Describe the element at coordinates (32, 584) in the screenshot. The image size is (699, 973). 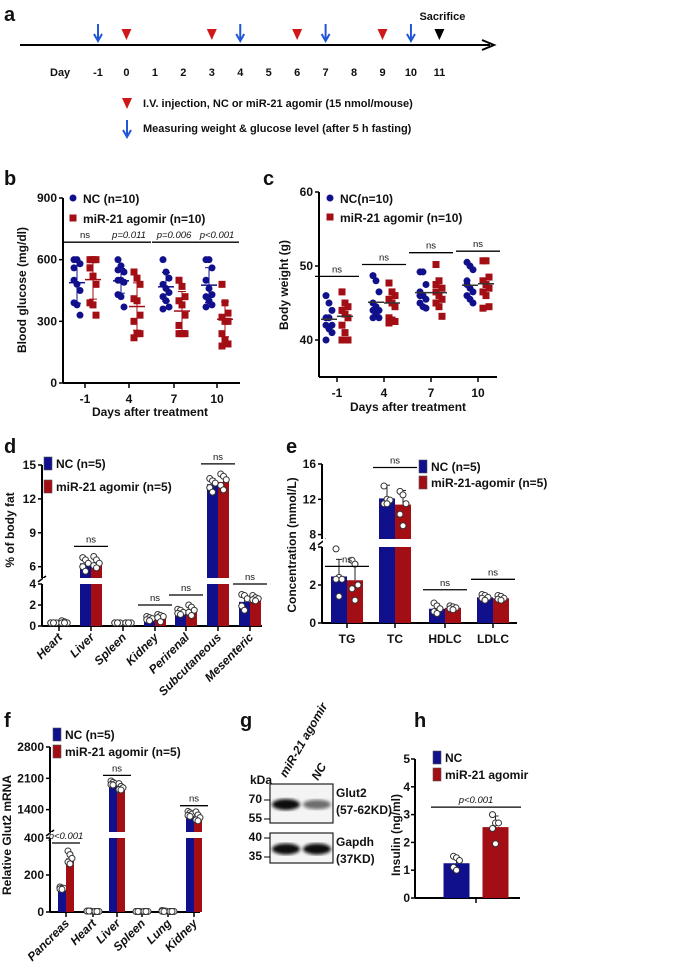
I see `y-tick-label: 4` at that location.